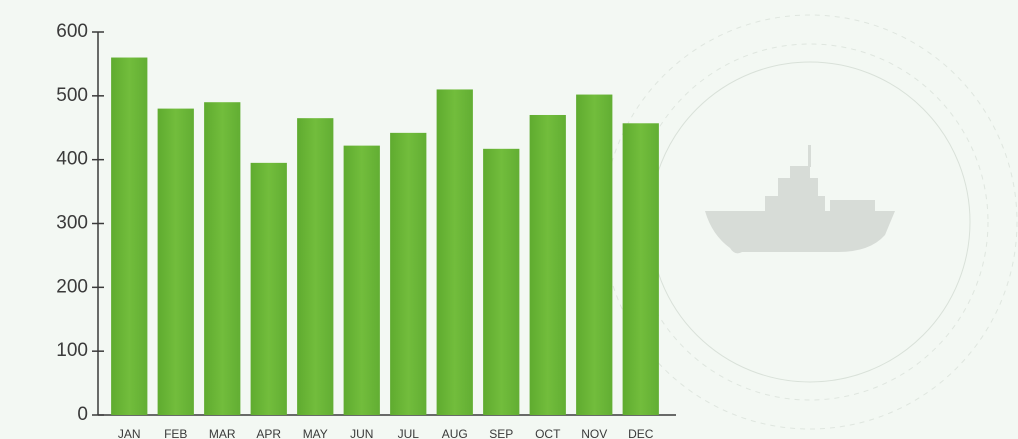 This screenshot has height=439, width=1018. I want to click on x-tick-label: JAN, so click(129, 433).